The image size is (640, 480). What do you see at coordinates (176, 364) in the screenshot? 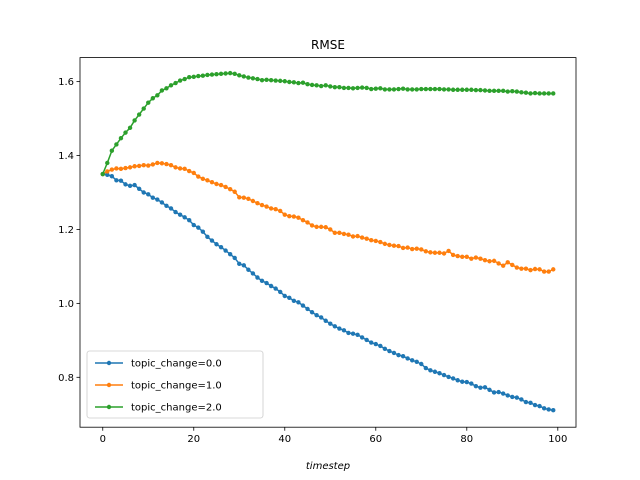
I see `legend-label: topic_change=0.0` at bounding box center [176, 364].